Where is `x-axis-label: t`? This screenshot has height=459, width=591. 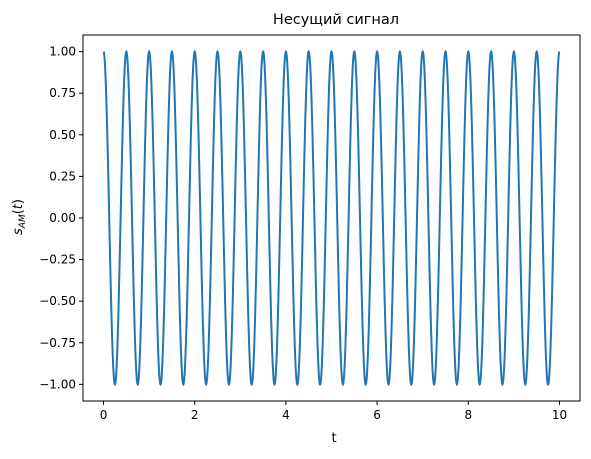
x-axis-label: t is located at coordinates (333, 438).